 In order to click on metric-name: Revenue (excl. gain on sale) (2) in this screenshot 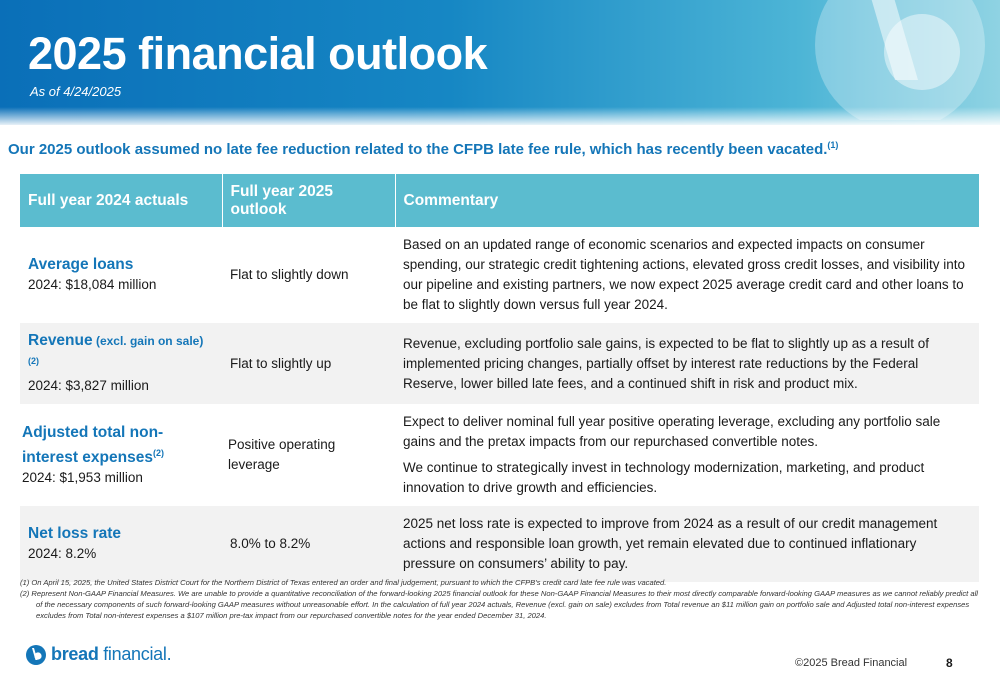, I will do `click(121, 353)`.